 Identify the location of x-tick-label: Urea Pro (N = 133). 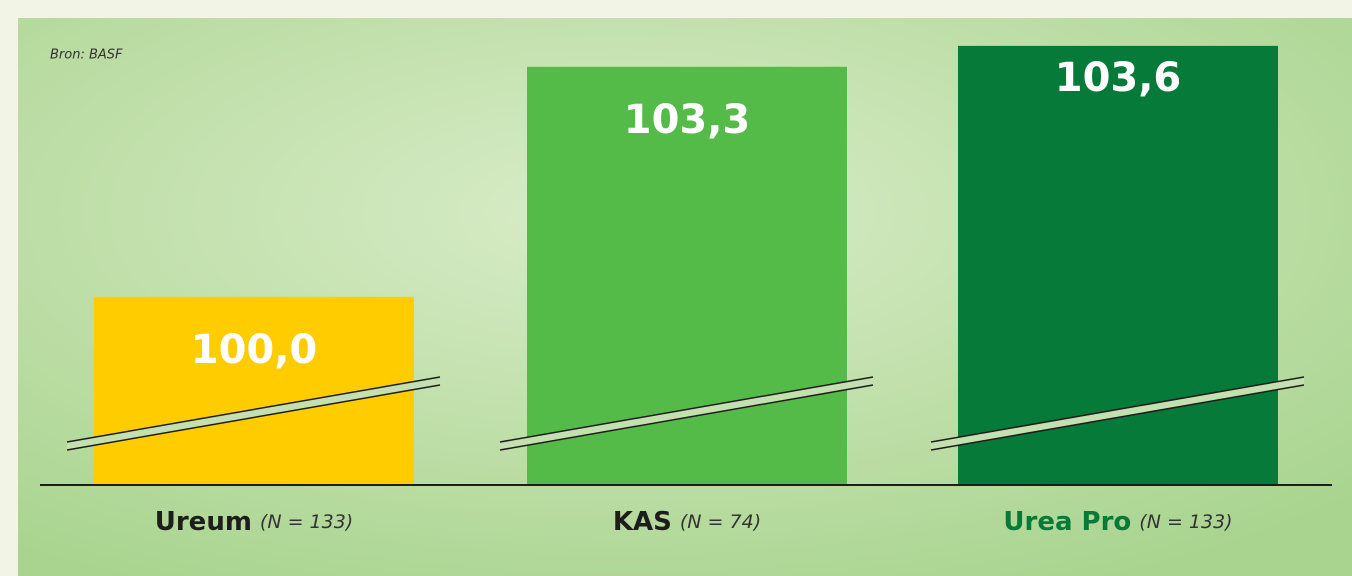
(1117, 522).